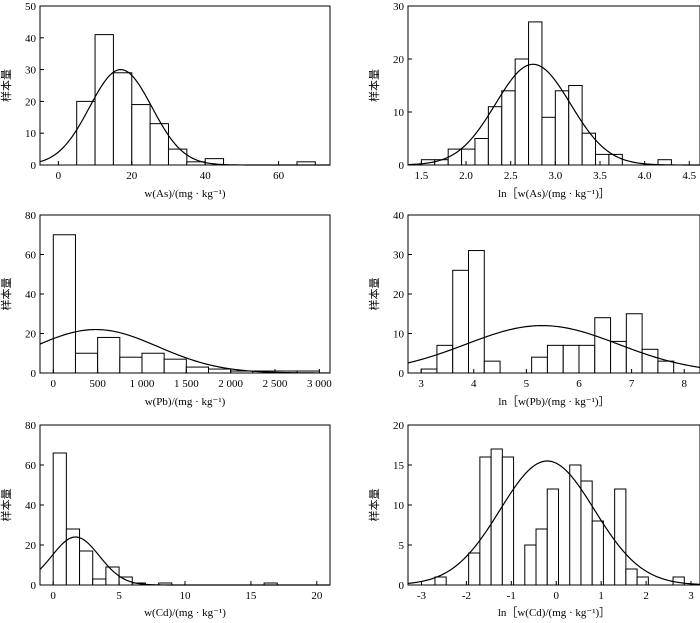  I want to click on x-tick-label: -1, so click(511, 596).